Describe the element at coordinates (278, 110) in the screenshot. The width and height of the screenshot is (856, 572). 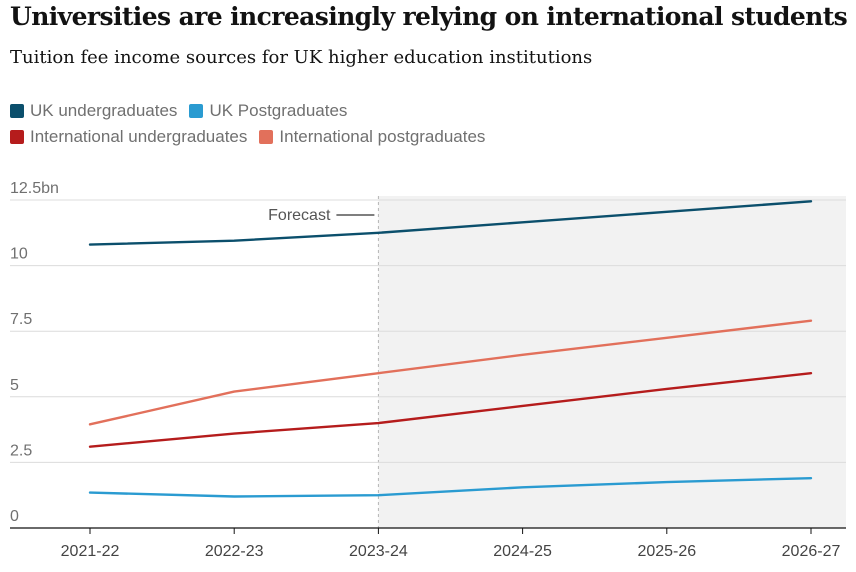
I see `legend-label: UK Postgraduates` at that location.